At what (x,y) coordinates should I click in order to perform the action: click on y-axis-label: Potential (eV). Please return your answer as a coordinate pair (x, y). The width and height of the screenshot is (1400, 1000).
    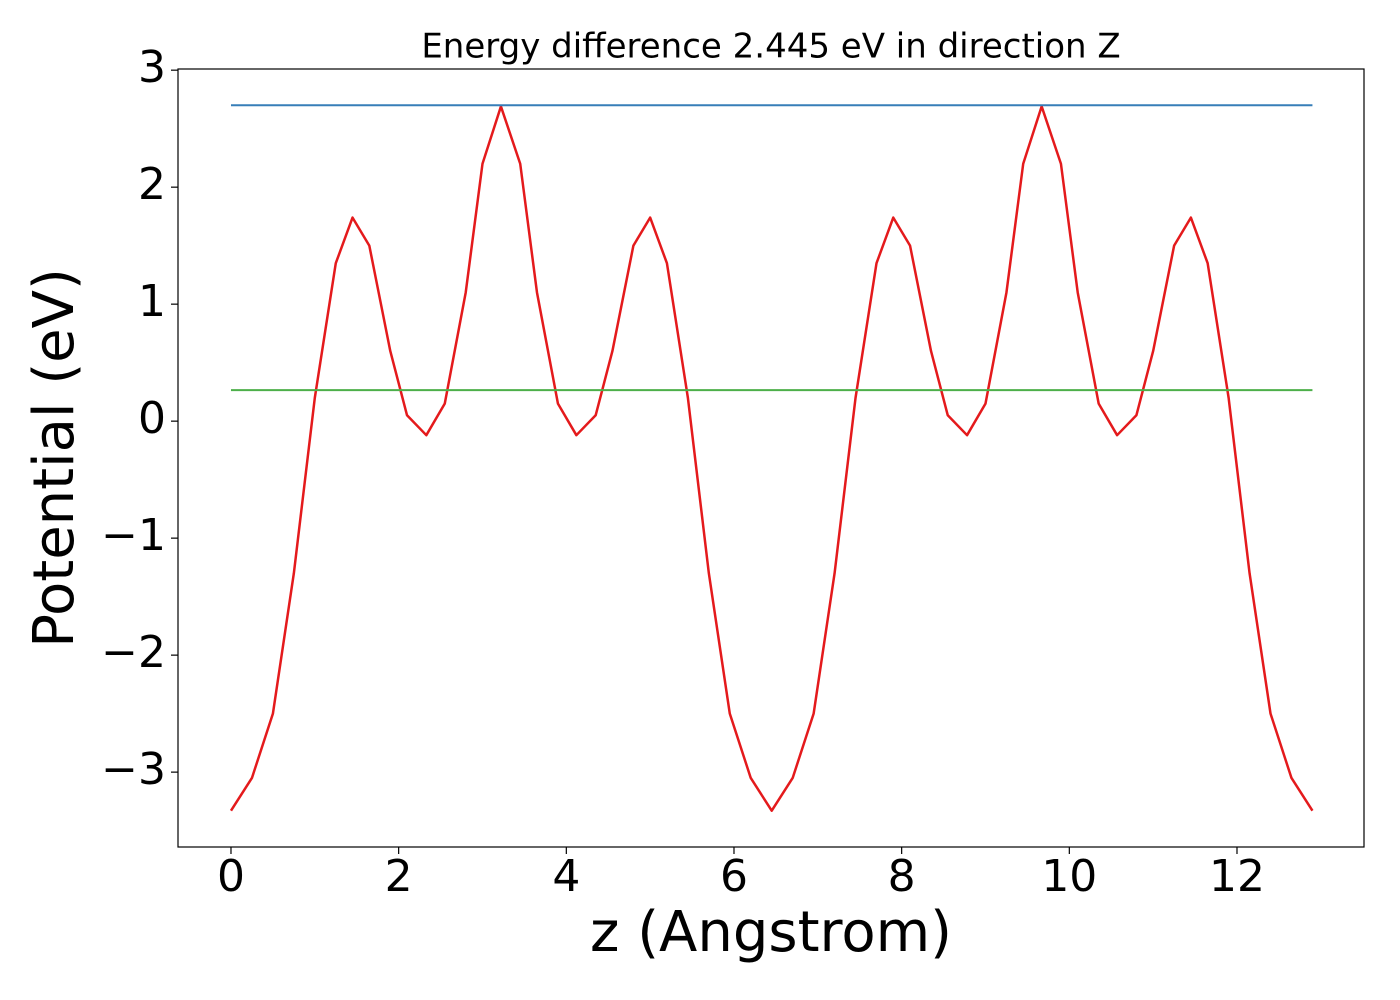
    Looking at the image, I should click on (54, 458).